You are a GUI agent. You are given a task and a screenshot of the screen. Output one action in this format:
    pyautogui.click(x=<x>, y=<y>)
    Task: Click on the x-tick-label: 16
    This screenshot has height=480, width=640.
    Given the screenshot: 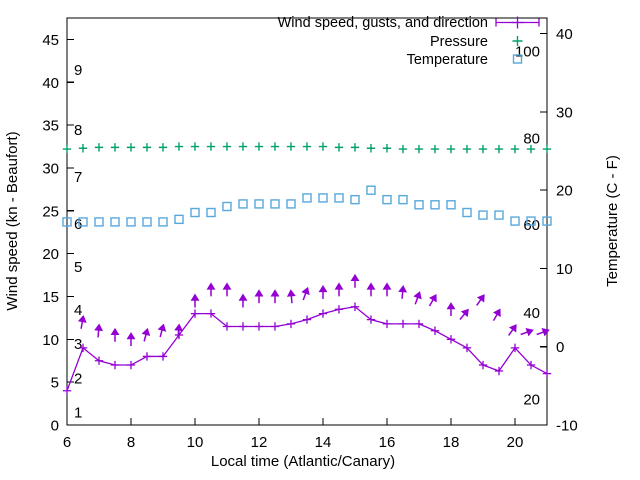 What is the action you would take?
    pyautogui.click(x=387, y=442)
    